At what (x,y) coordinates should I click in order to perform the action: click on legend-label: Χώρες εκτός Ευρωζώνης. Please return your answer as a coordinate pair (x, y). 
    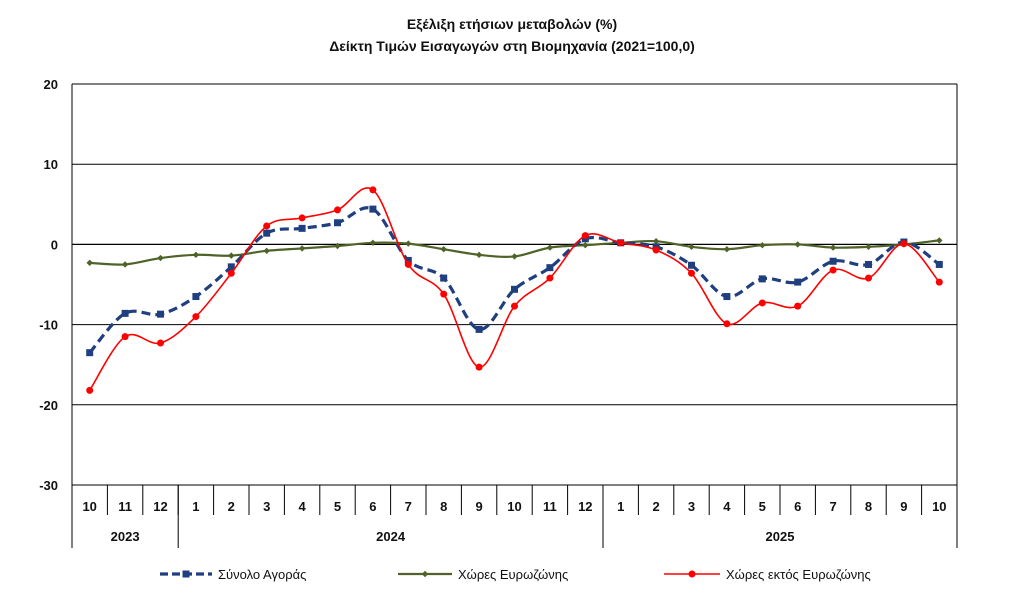
    Looking at the image, I should click on (798, 574).